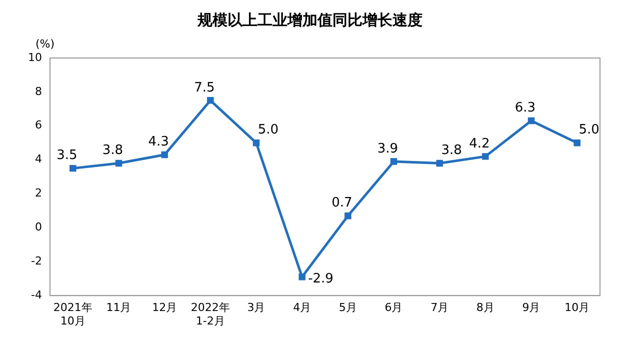  What do you see at coordinates (256, 307) in the screenshot?
I see `x-tick-label: 3月` at bounding box center [256, 307].